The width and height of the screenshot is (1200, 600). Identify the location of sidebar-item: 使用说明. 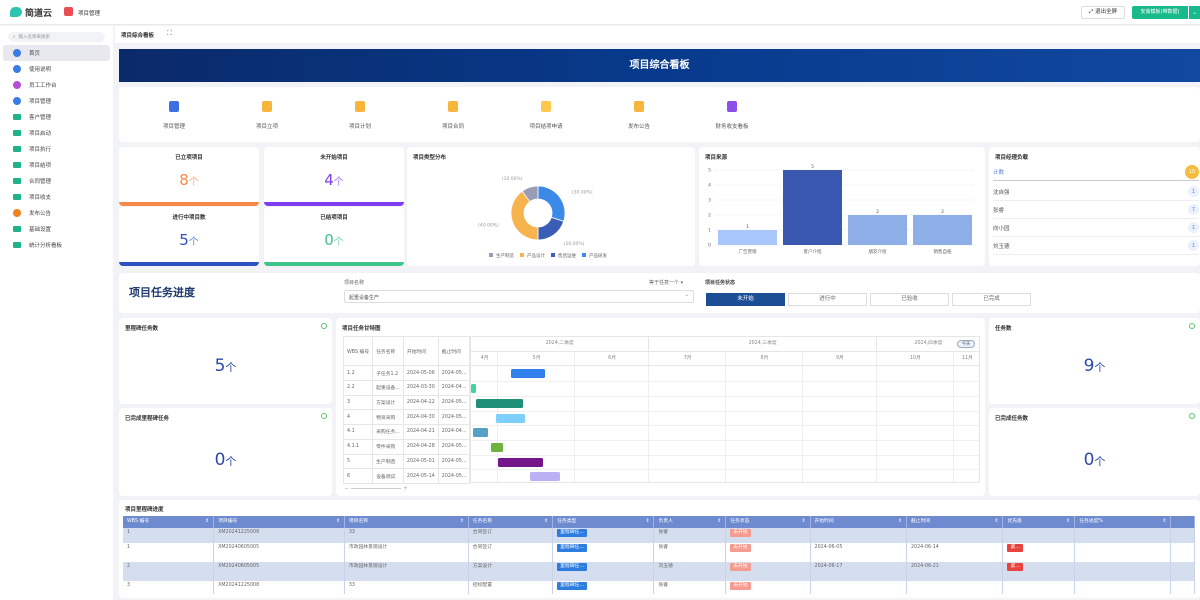
(56, 69).